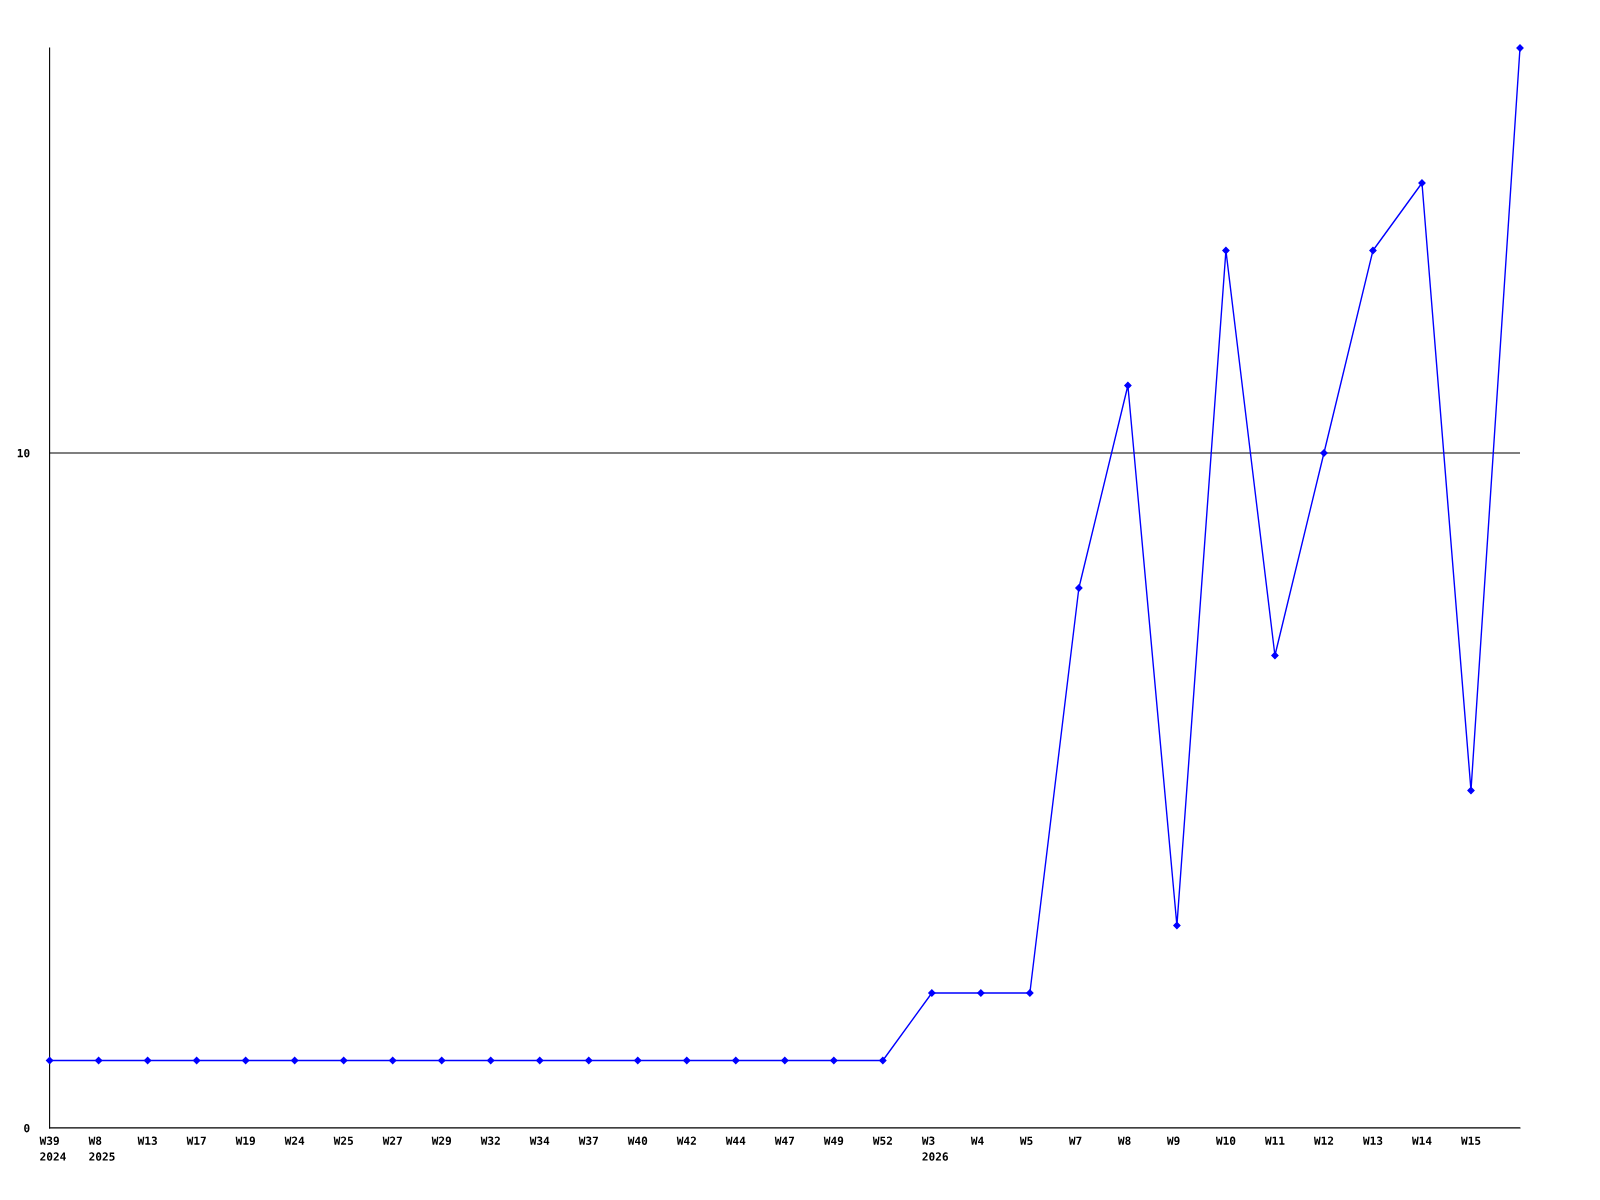 This screenshot has height=1200, width=1600. What do you see at coordinates (343, 1140) in the screenshot?
I see `x-tick-label: W25` at bounding box center [343, 1140].